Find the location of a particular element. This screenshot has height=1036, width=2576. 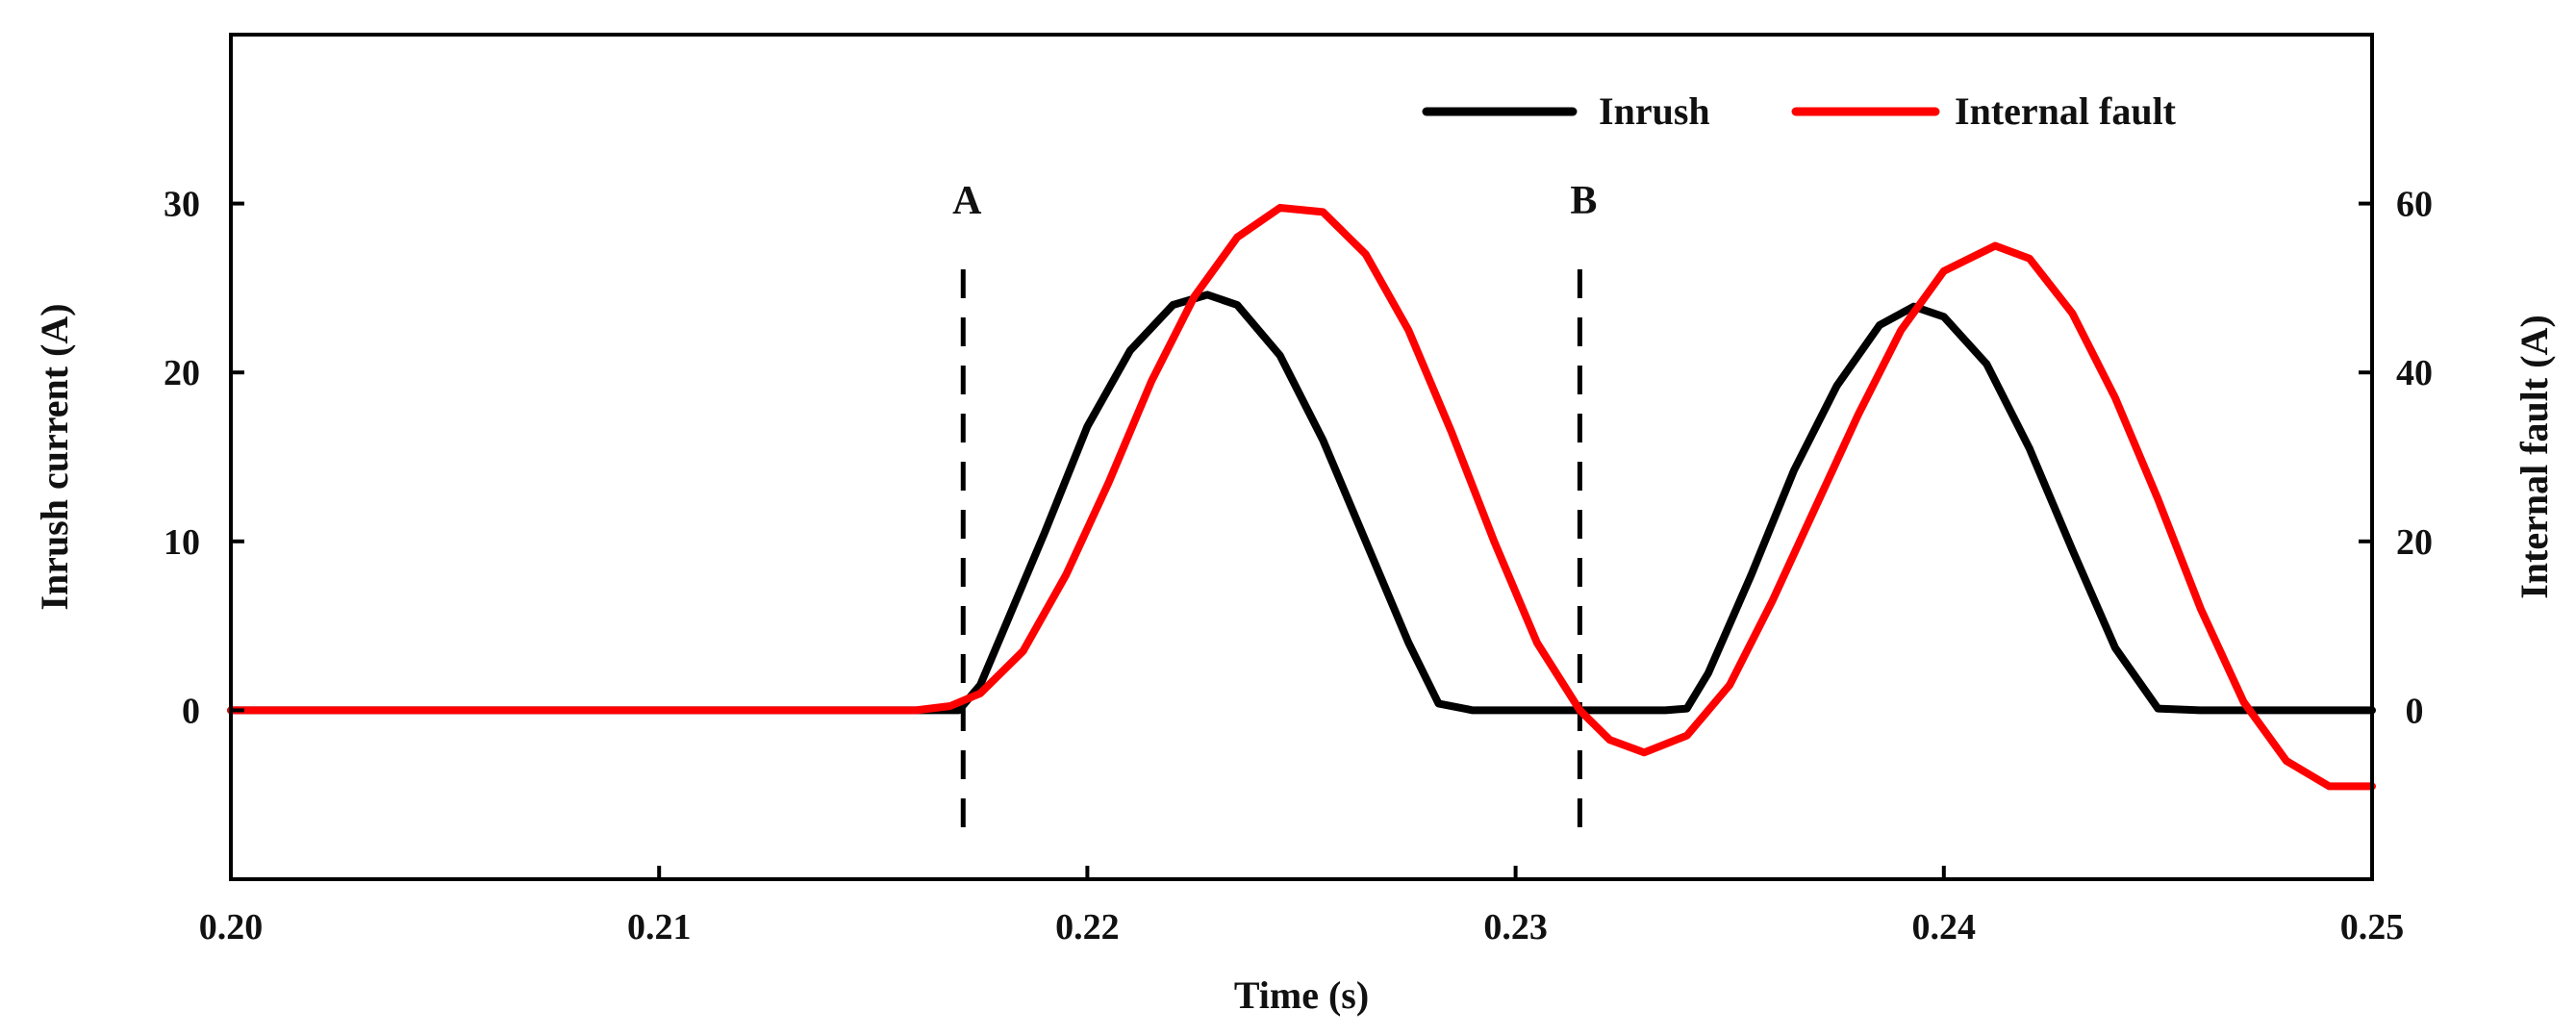

legend-label-inrush: Inrush is located at coordinates (1654, 111).